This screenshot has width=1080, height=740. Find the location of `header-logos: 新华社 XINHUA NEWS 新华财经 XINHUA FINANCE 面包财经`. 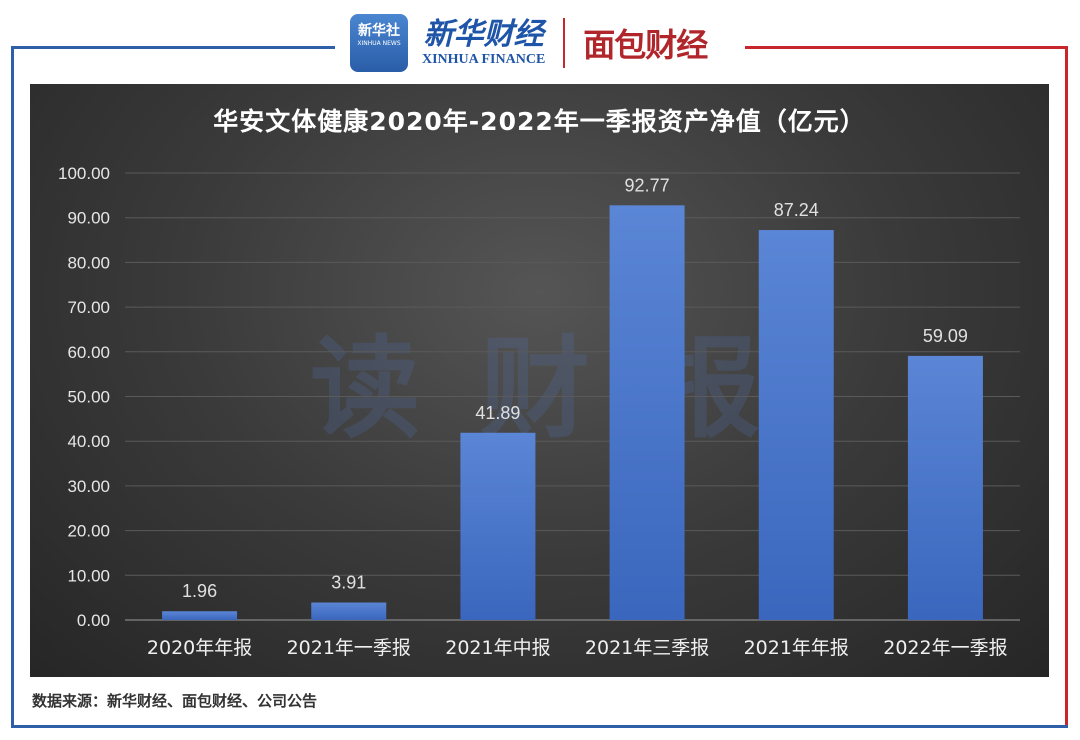

header-logos: 新华社 XINHUA NEWS 新华财经 XINHUA FINANCE 面包财经 is located at coordinates (529, 43).